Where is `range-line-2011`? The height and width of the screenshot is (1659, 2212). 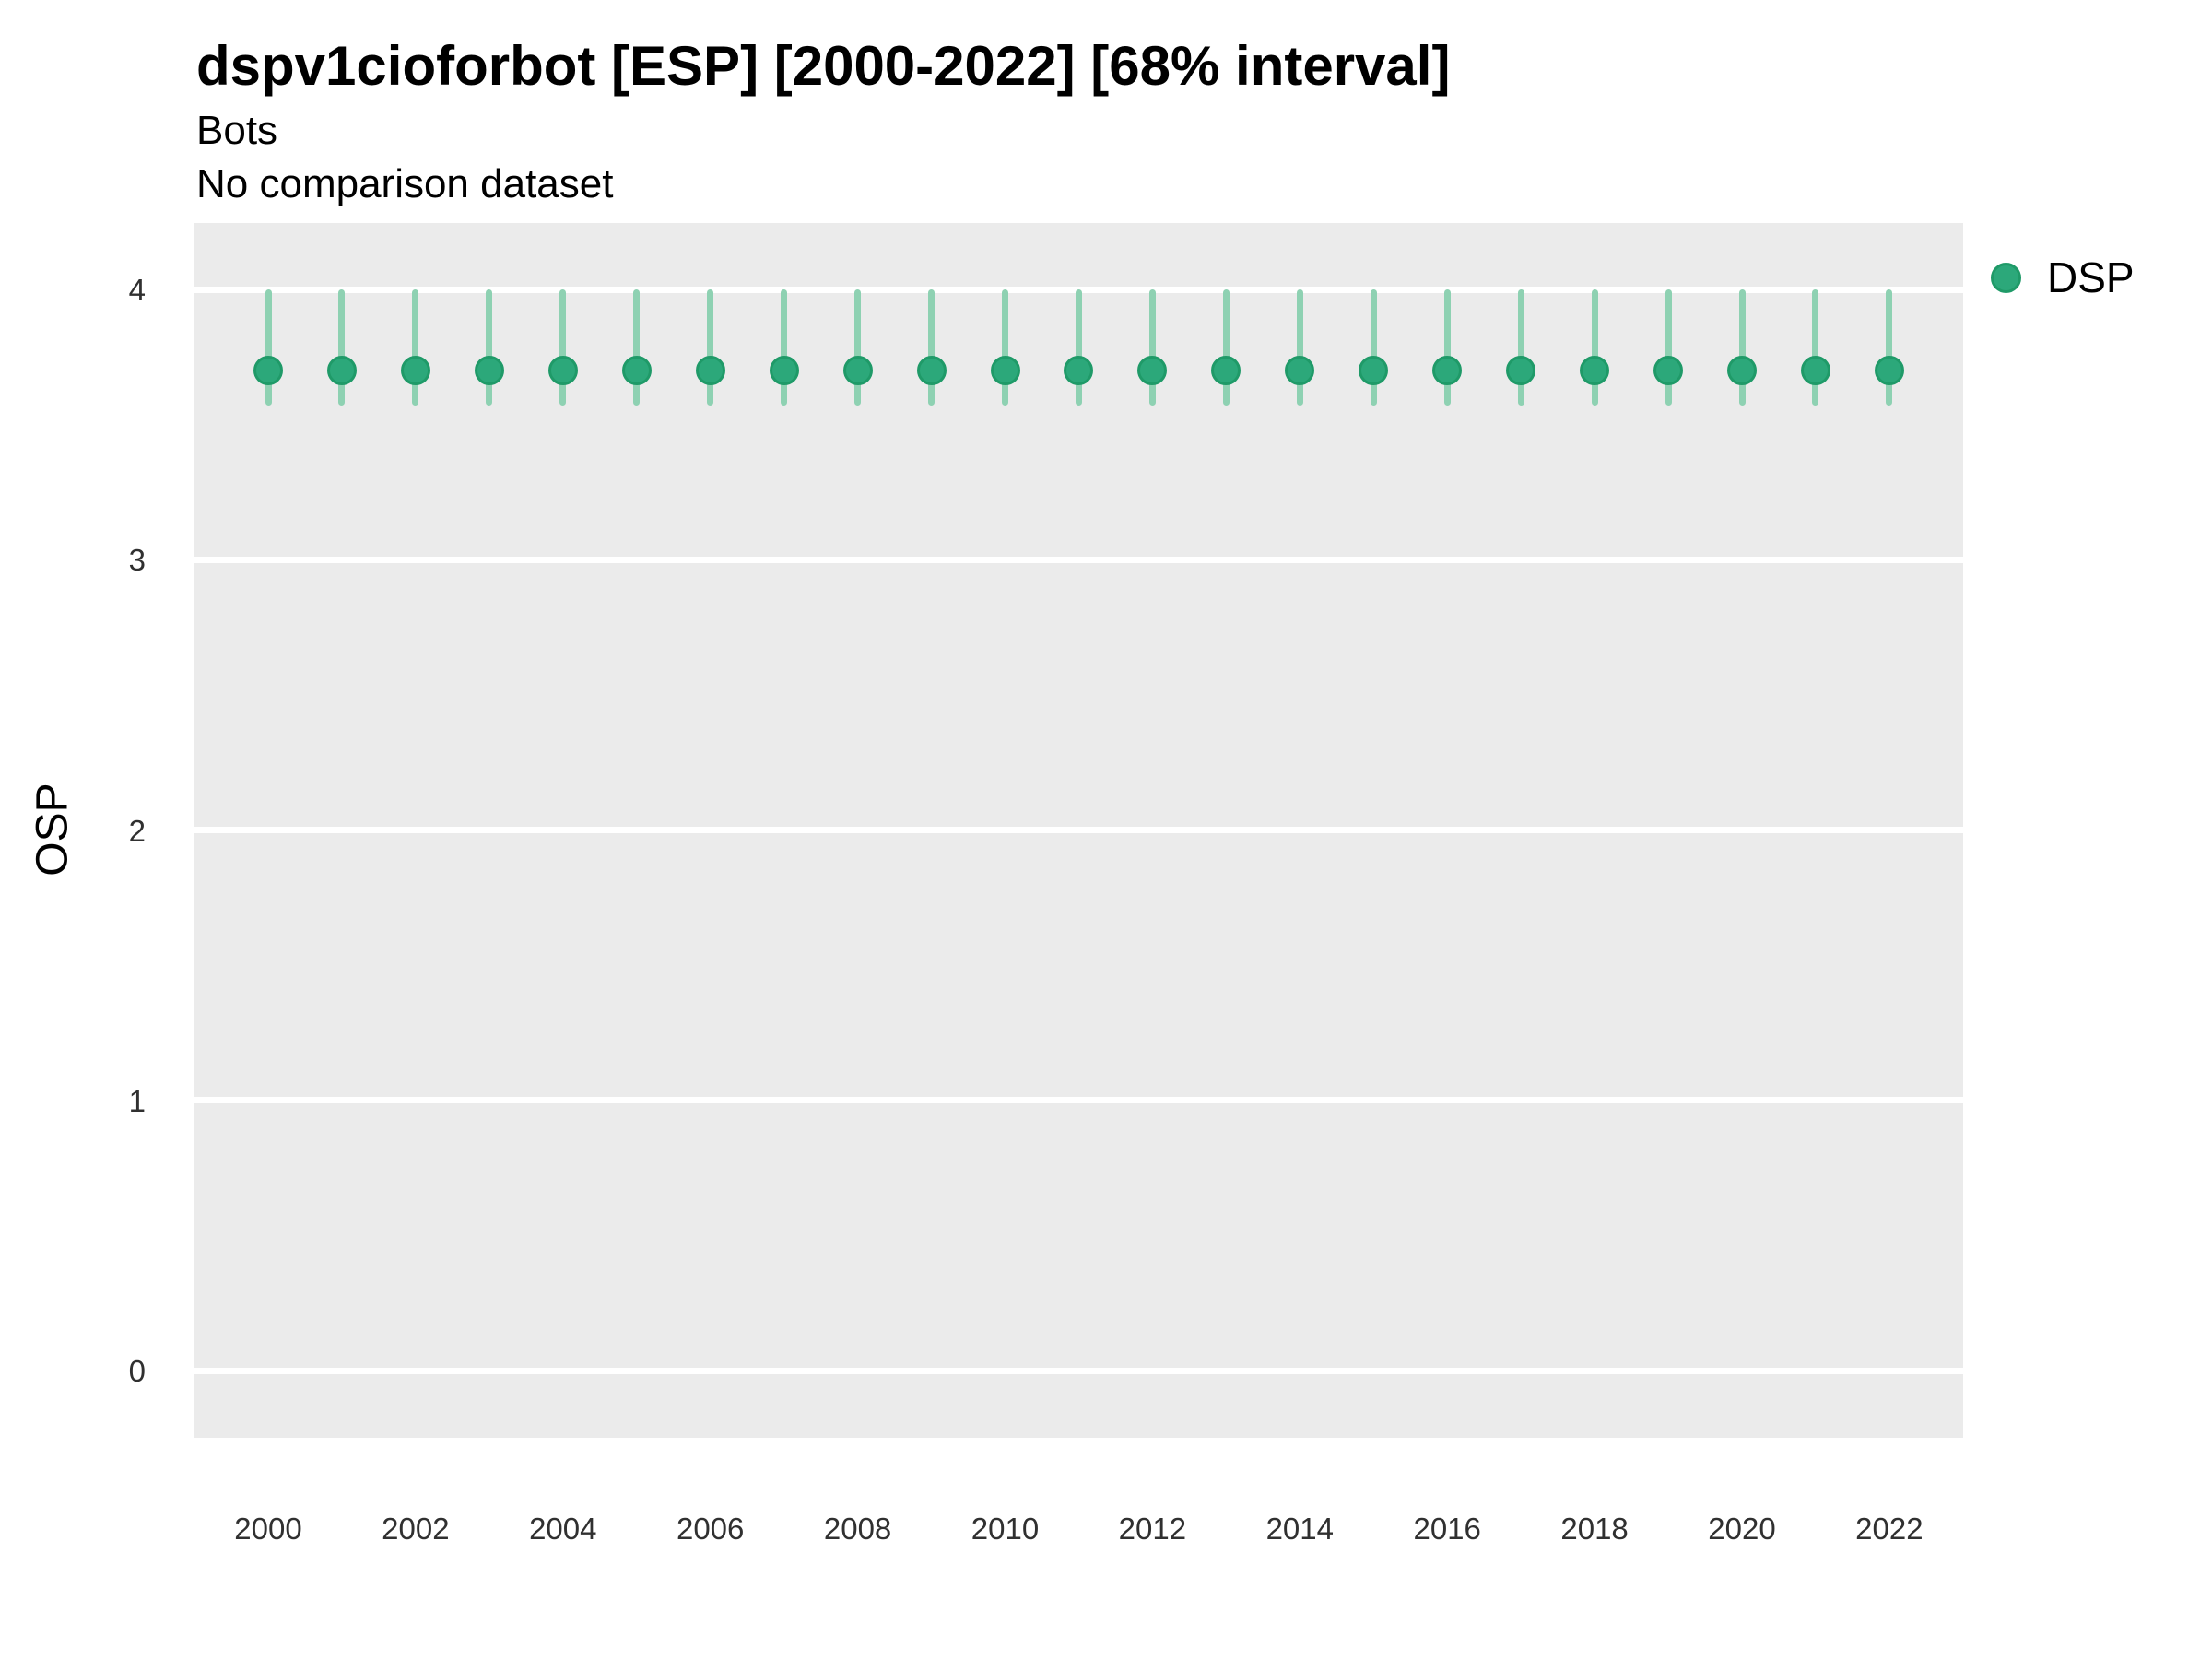 range-line-2011 is located at coordinates (1078, 347).